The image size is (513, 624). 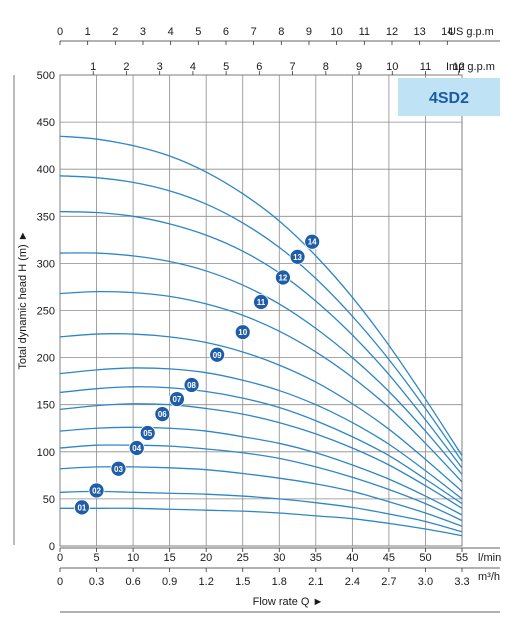 I want to click on us-gpm-tick-label: 8, so click(x=281, y=32).